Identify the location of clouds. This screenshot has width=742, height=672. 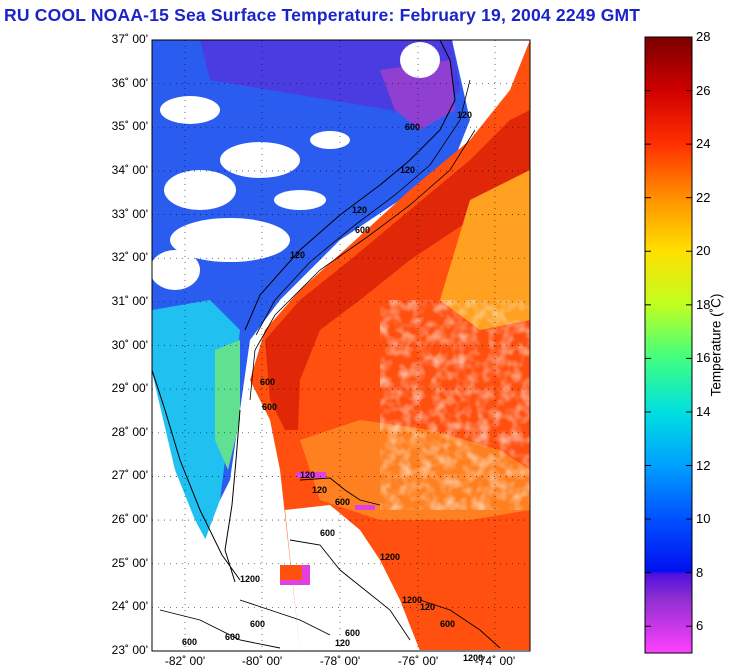
(296, 166).